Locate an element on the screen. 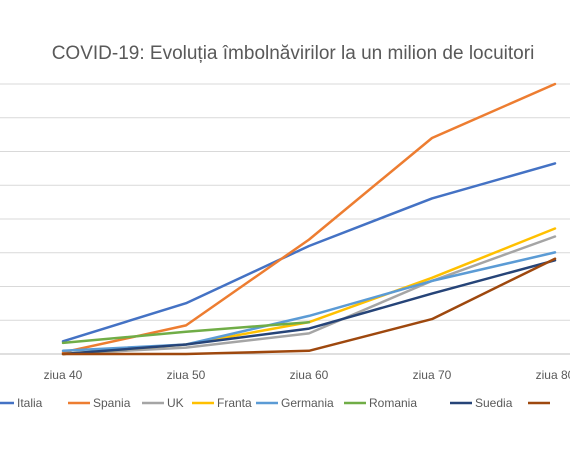 This screenshot has width=570, height=456. x-tick-label: ziua 40 is located at coordinates (63, 375).